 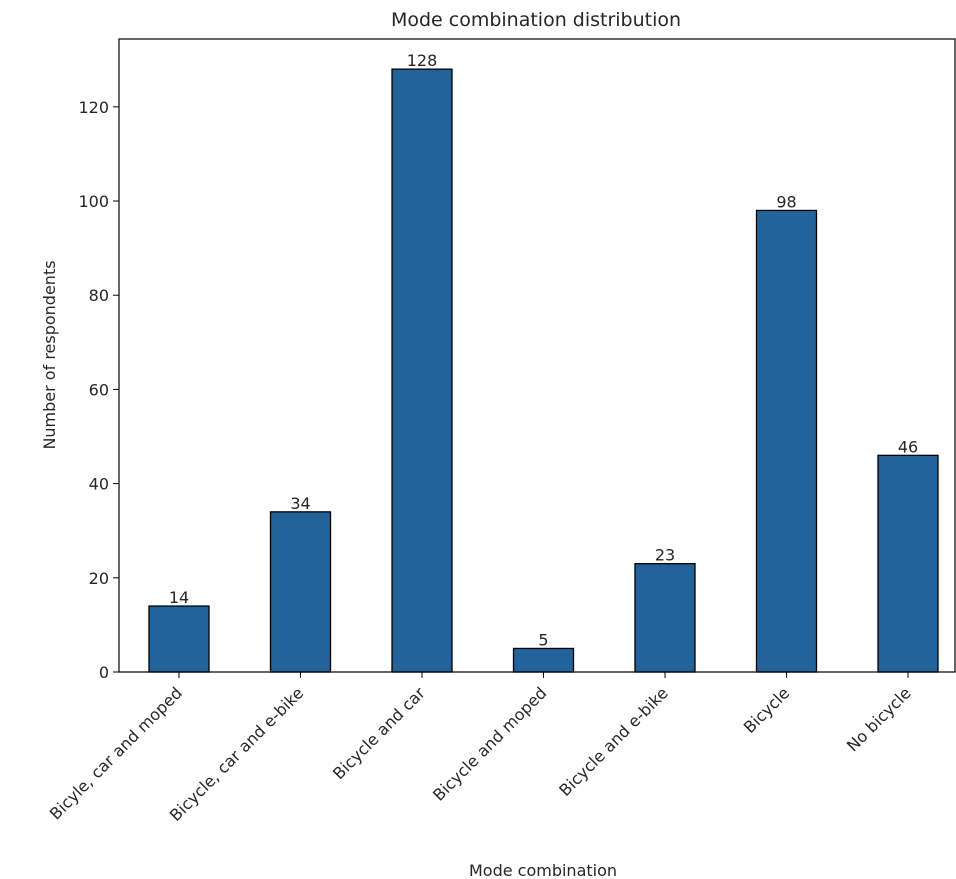 What do you see at coordinates (665, 555) in the screenshot?
I see `data-label: 23` at bounding box center [665, 555].